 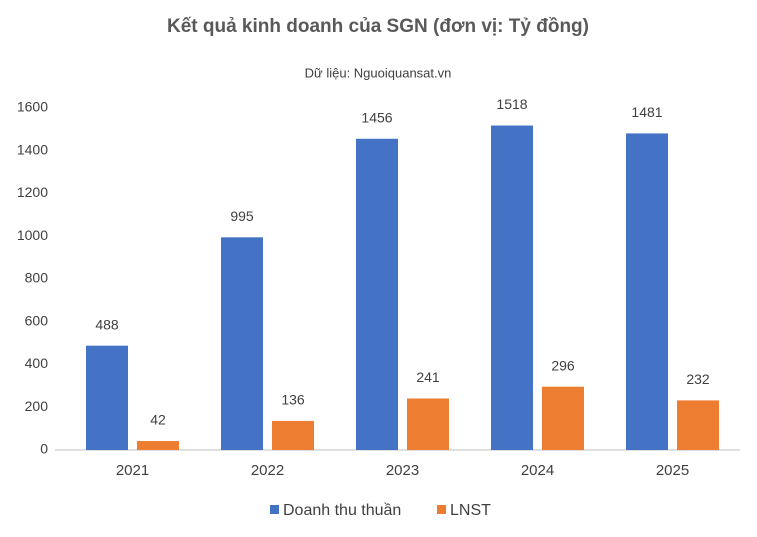 I want to click on legend-label: LNST, so click(x=470, y=510).